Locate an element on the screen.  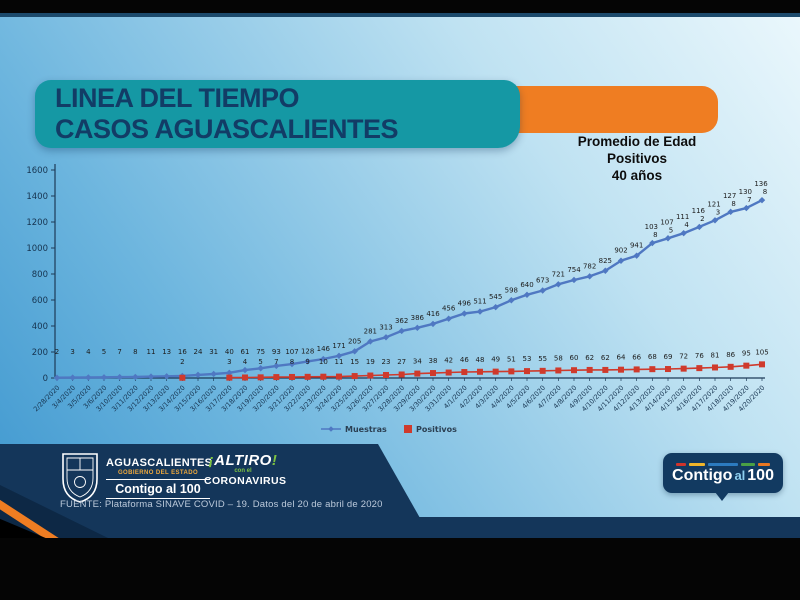
svg-text: 49 is located at coordinates (495, 360).